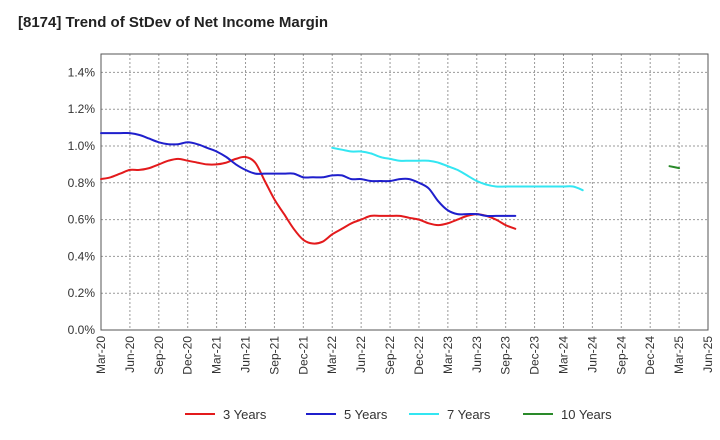 The height and width of the screenshot is (440, 720). I want to click on y-tick-label: 0.2%, so click(82, 293).